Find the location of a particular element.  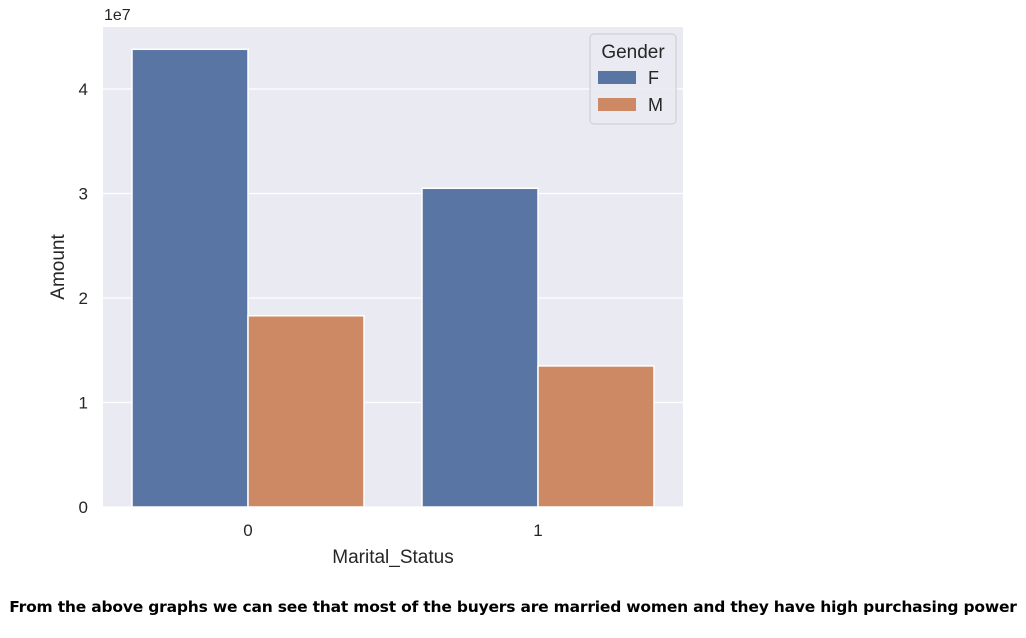

legend: Gender FM is located at coordinates (633, 79).